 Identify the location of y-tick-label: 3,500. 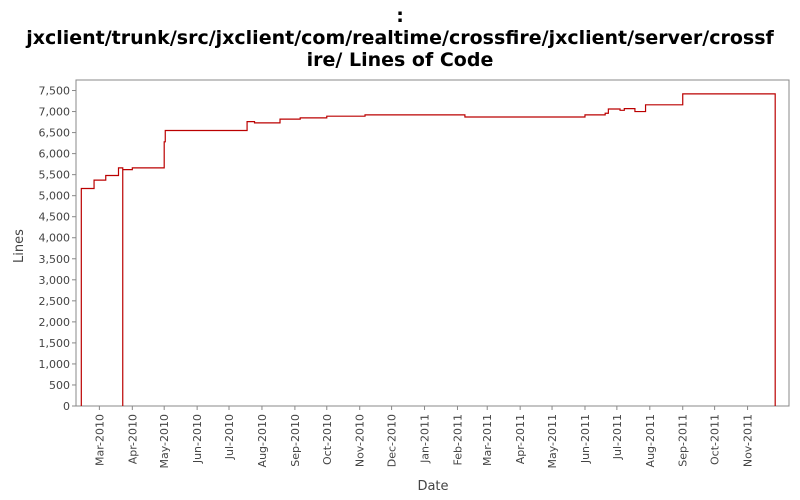
(55, 259).